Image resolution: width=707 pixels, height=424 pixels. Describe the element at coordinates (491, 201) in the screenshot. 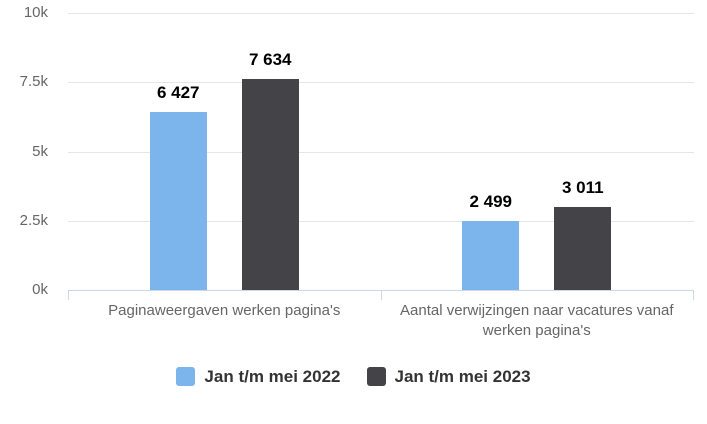

I see `bar-value-label: 2 499` at that location.